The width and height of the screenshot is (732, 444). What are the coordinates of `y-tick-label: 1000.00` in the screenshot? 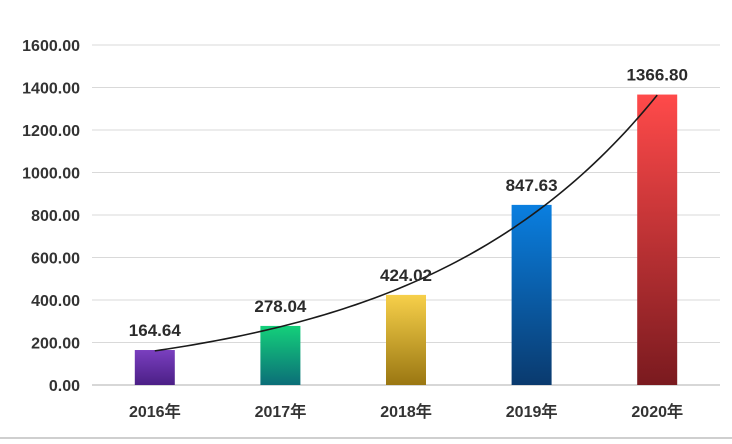 It's located at (51, 174).